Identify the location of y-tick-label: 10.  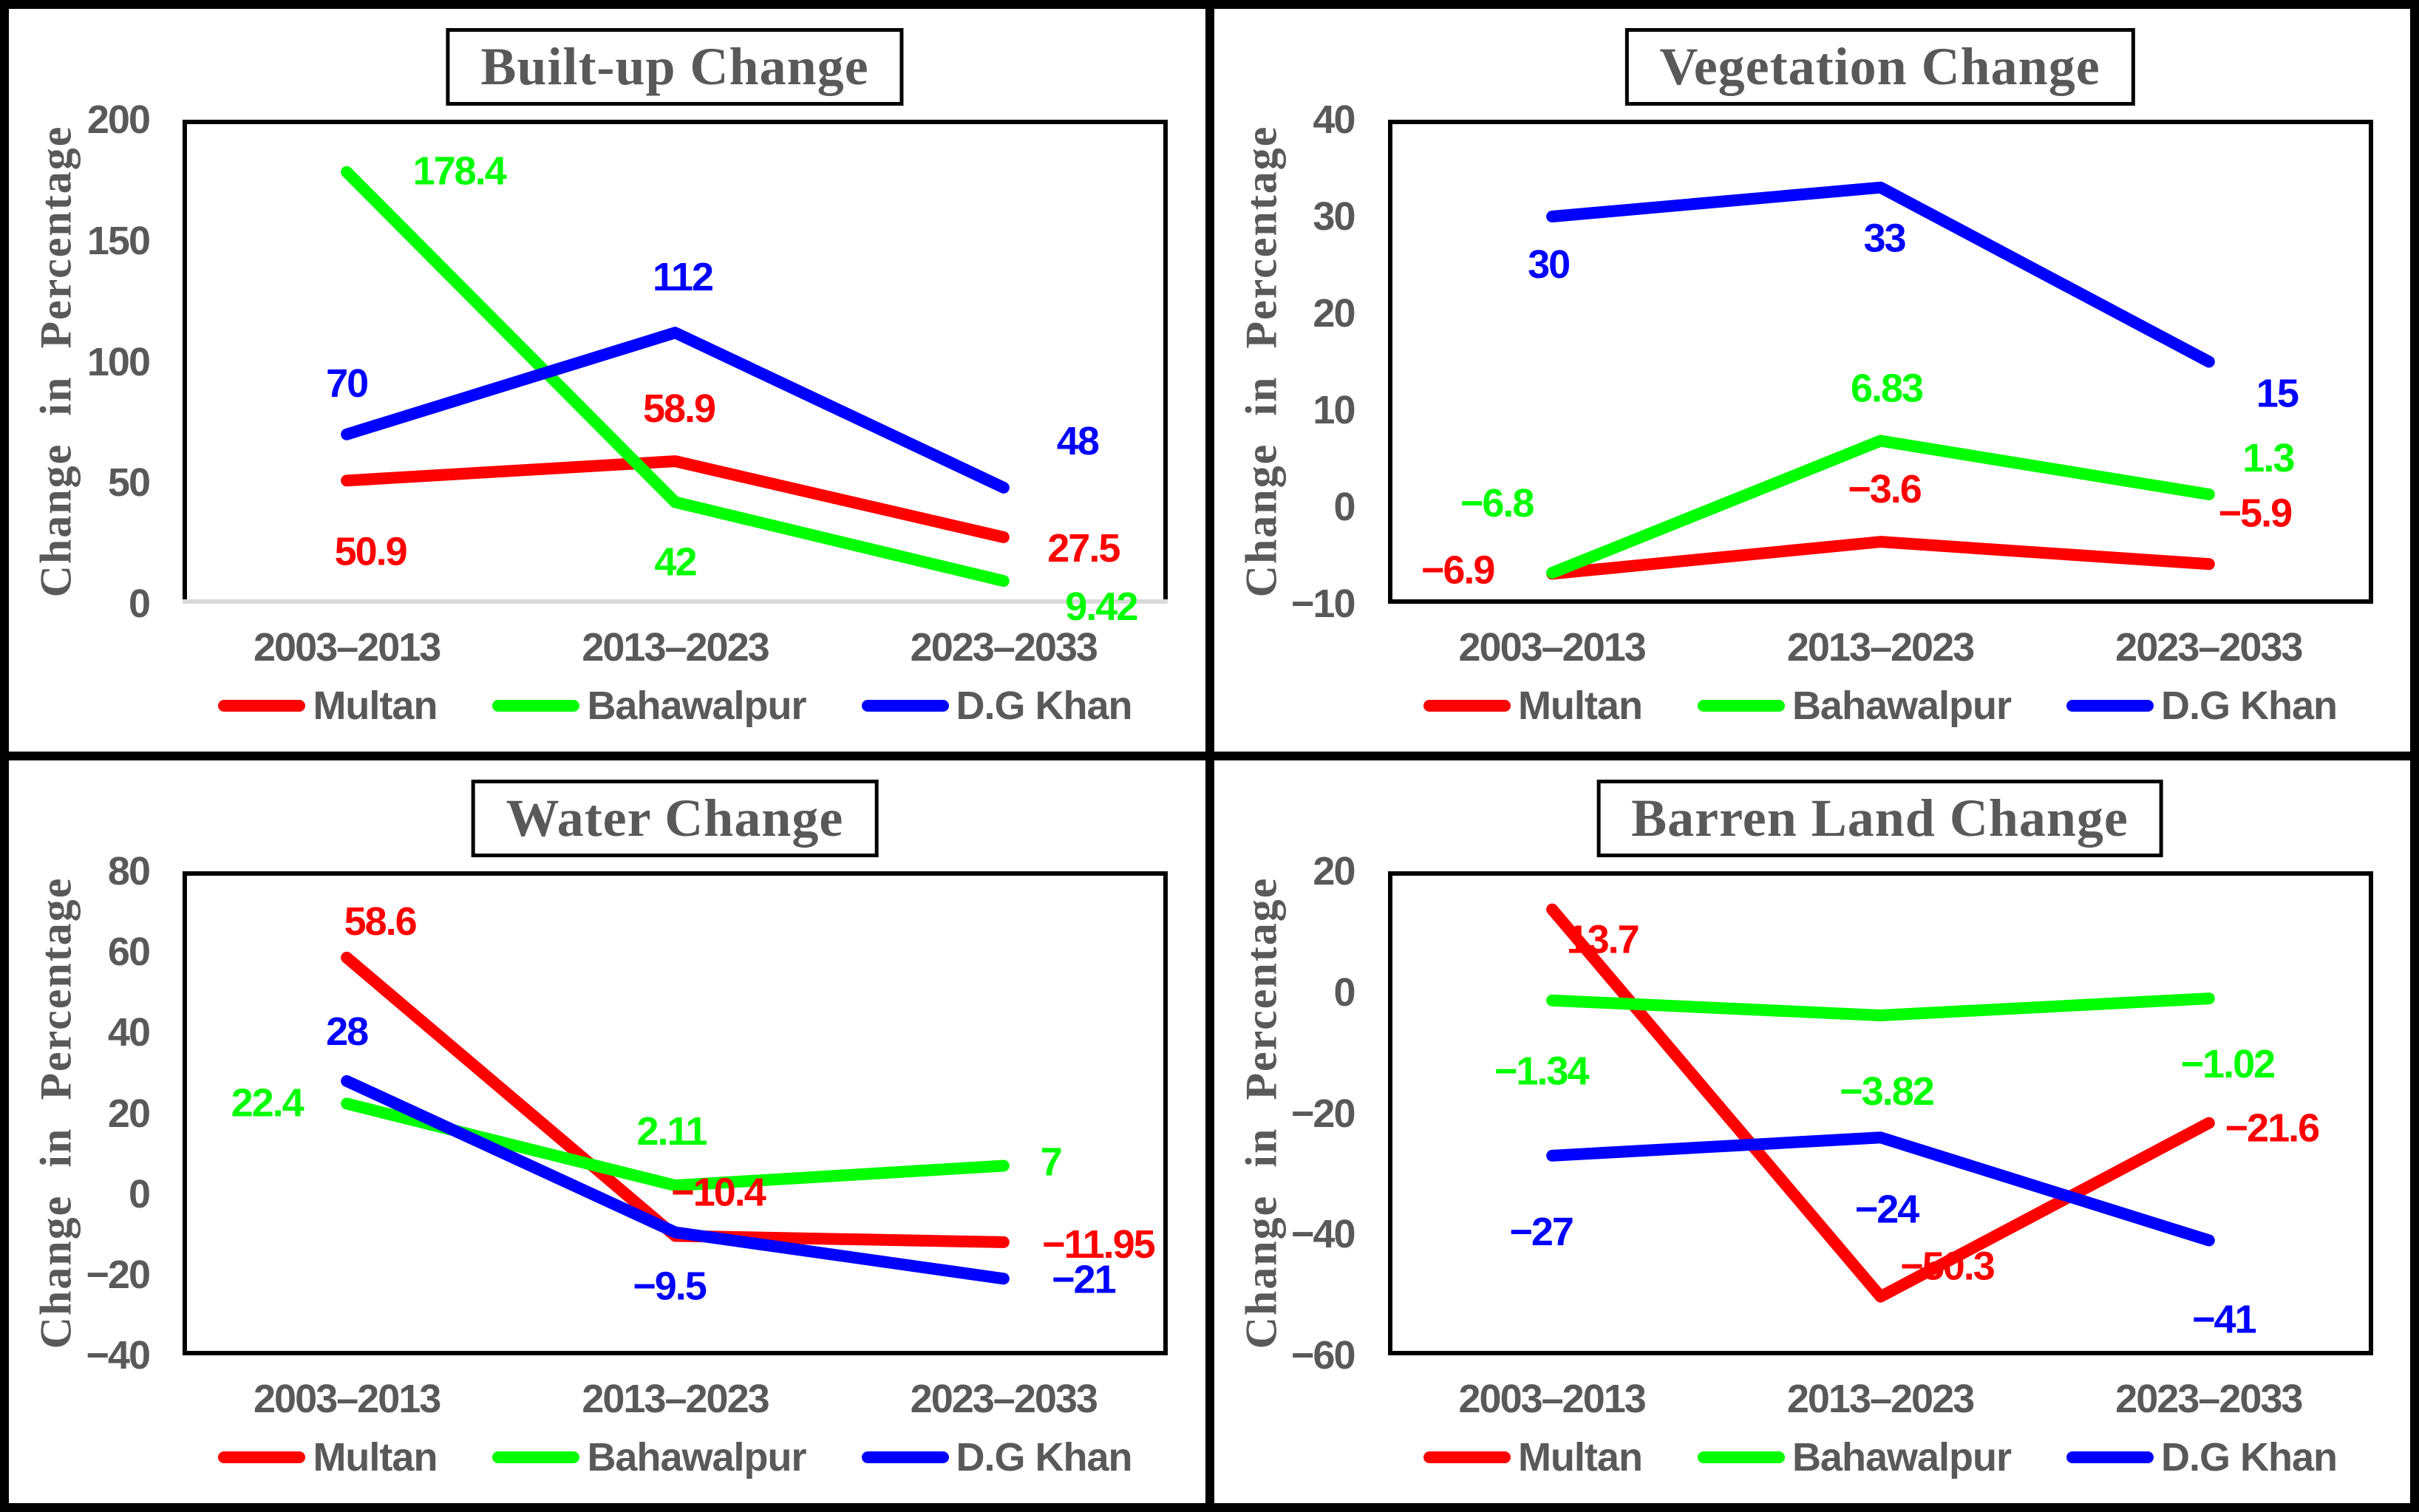
(1334, 410).